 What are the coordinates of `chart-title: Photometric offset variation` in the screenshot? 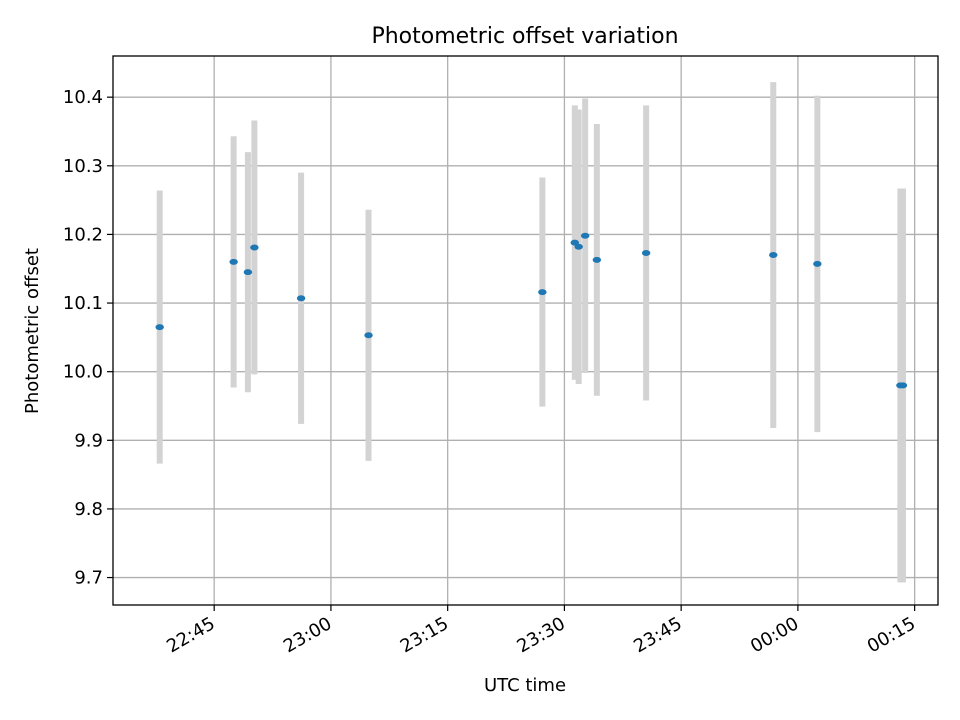 It's located at (524, 36).